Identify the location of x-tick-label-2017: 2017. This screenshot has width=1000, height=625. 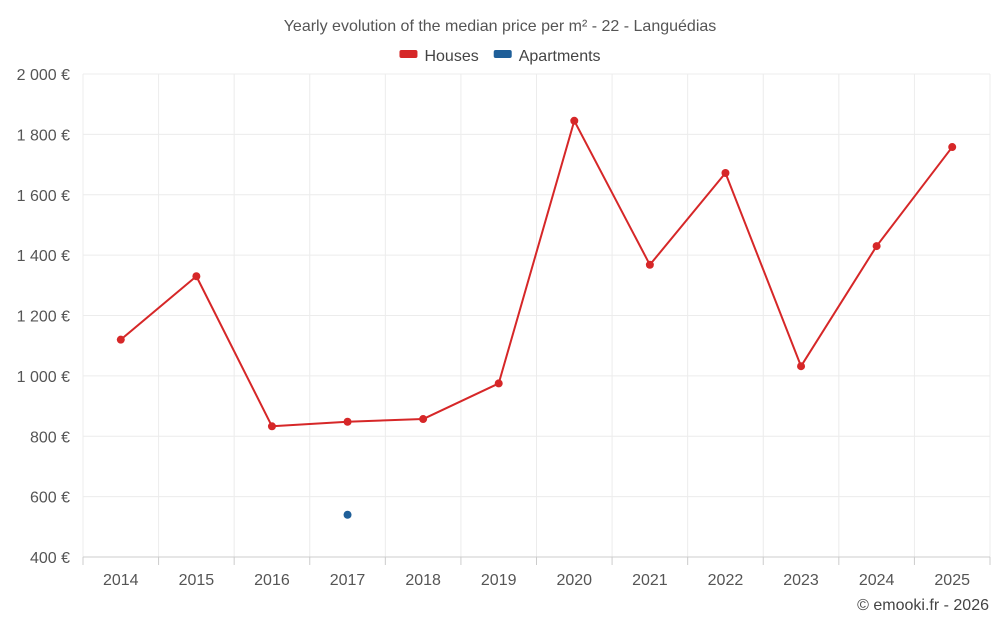
(348, 580).